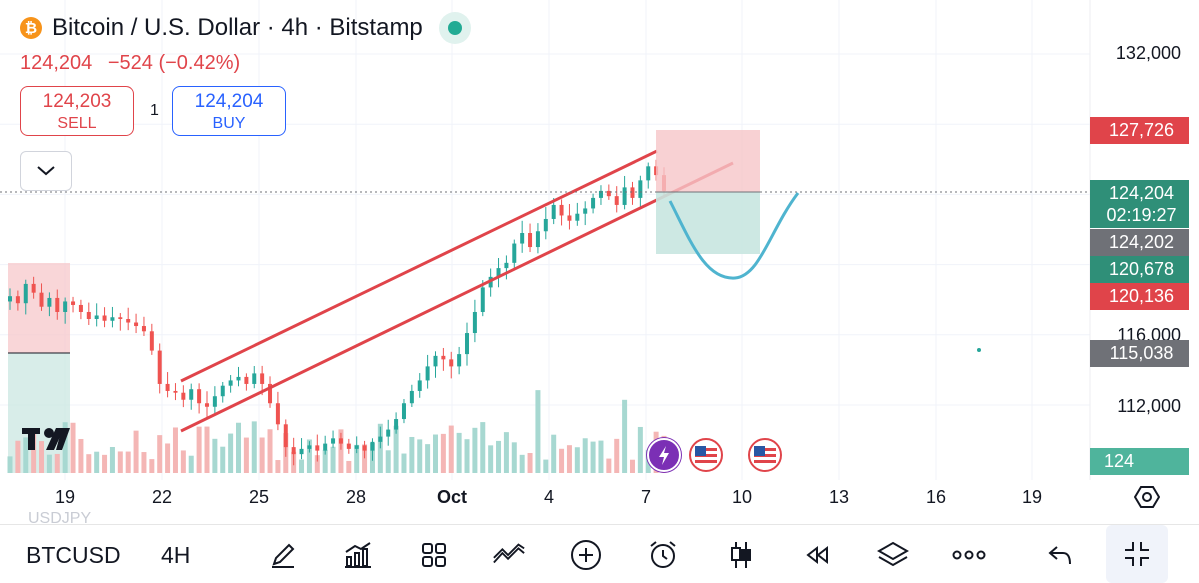 The image size is (1199, 583). I want to click on sell-button: 124,203 SELL, so click(77, 111).